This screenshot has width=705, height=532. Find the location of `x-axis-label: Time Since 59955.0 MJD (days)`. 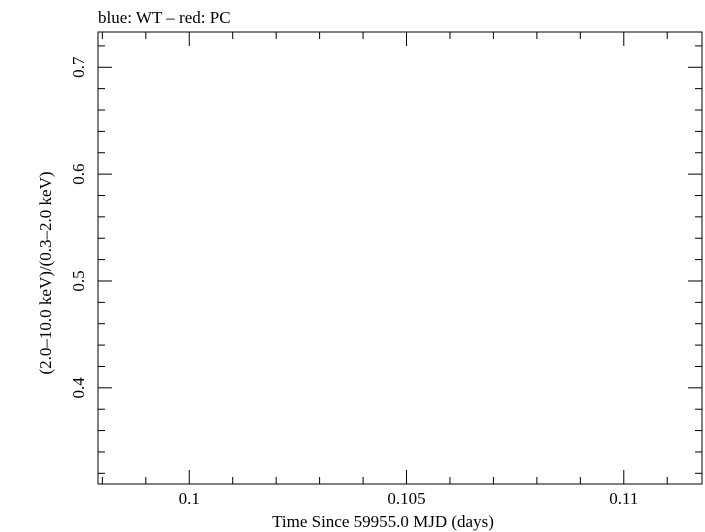

x-axis-label: Time Since 59955.0 MJD (days) is located at coordinates (383, 521).